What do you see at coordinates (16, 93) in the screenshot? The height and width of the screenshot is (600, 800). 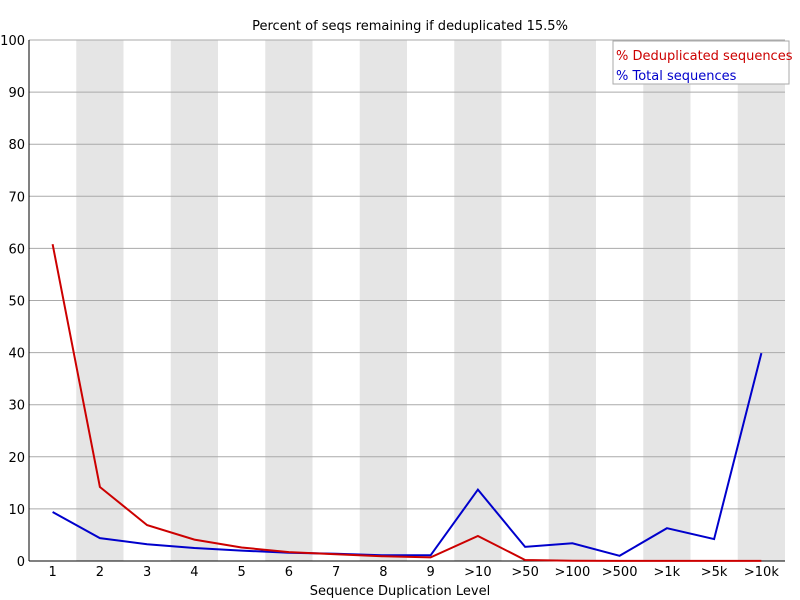 I see `y-tick-label: 90` at bounding box center [16, 93].